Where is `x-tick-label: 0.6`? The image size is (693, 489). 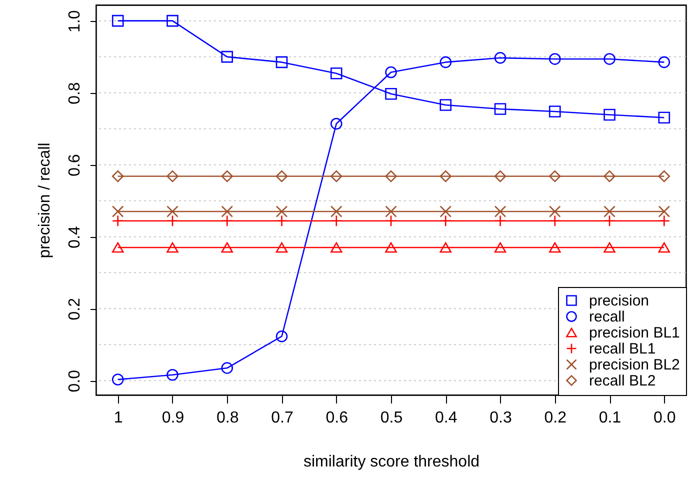
x-tick-label: 0.6 is located at coordinates (337, 418).